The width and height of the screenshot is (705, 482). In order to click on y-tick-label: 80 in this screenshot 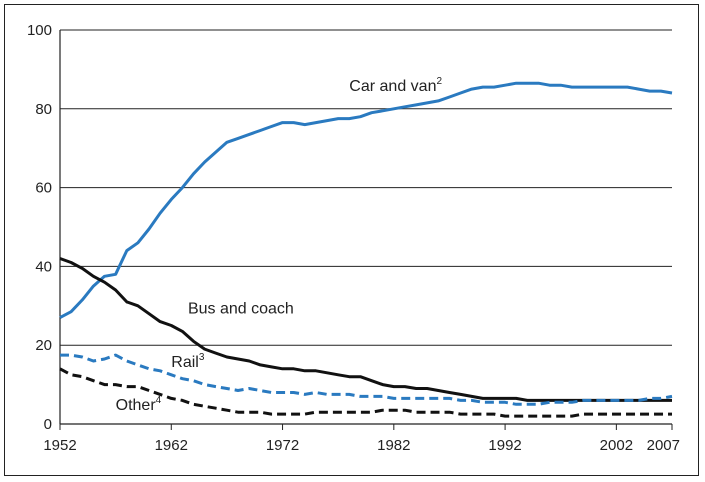, I will do `click(43, 109)`.